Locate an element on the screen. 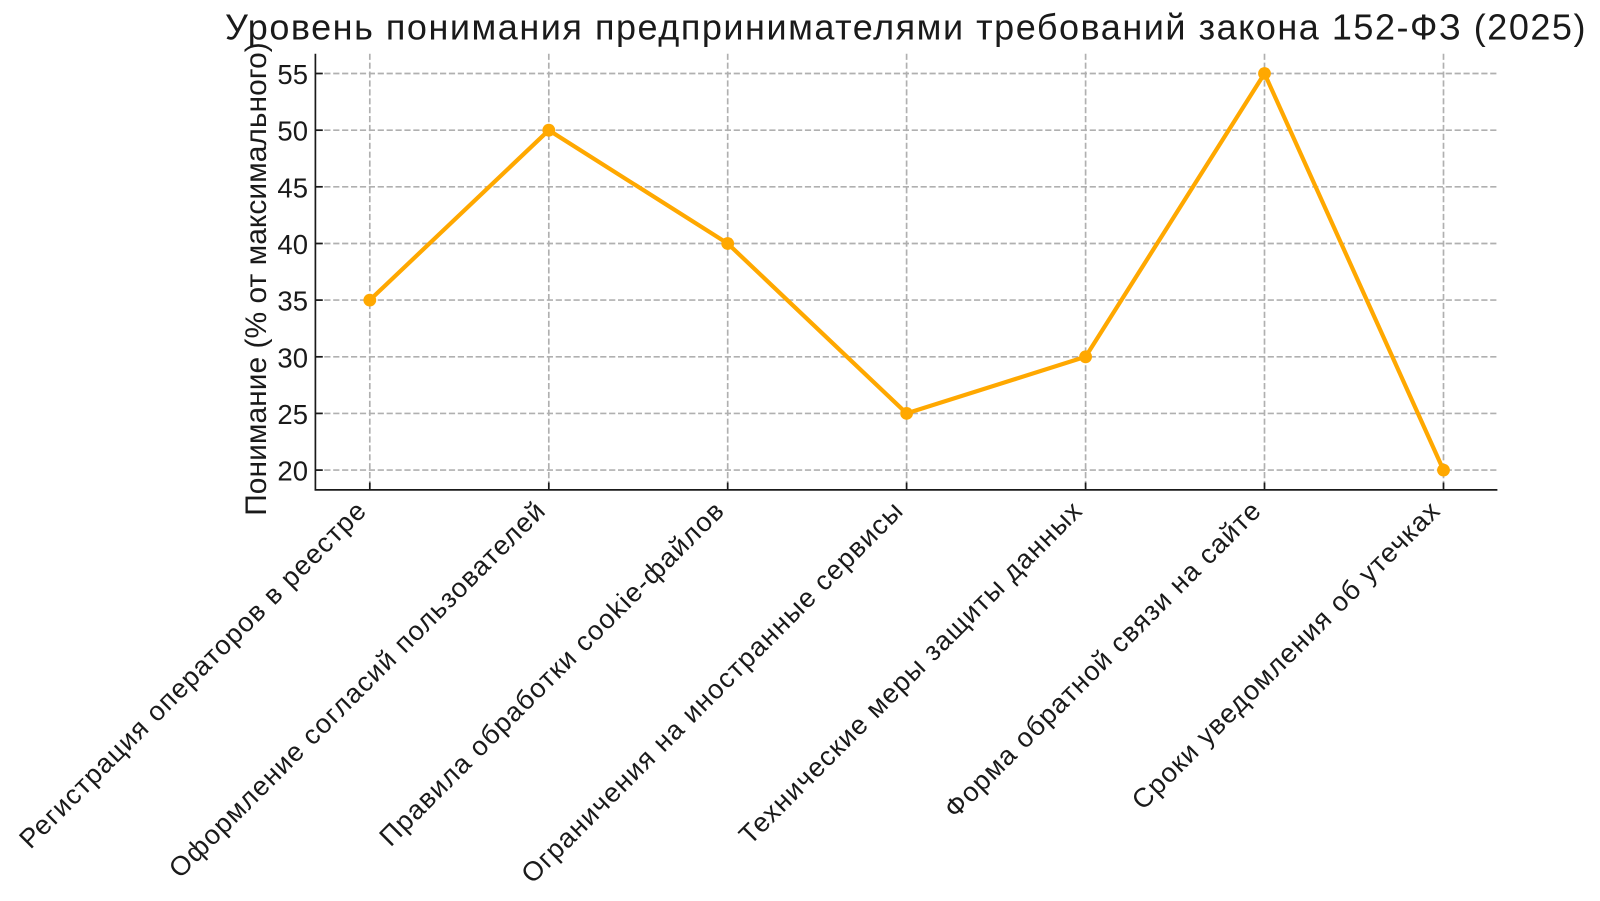  svg-text: 25 is located at coordinates (292, 414).